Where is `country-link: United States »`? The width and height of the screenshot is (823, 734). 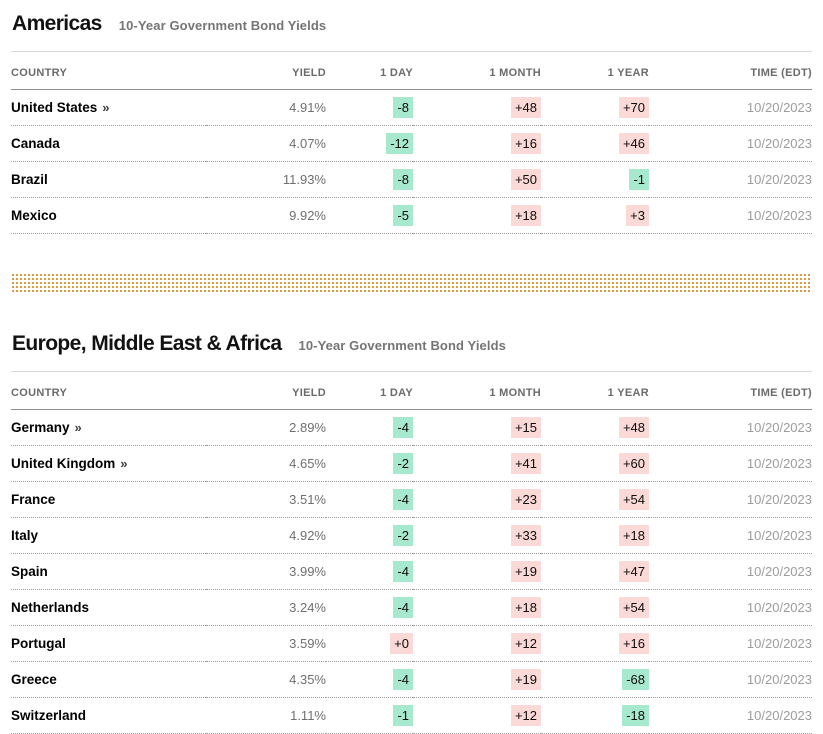 country-link: United States » is located at coordinates (108, 107).